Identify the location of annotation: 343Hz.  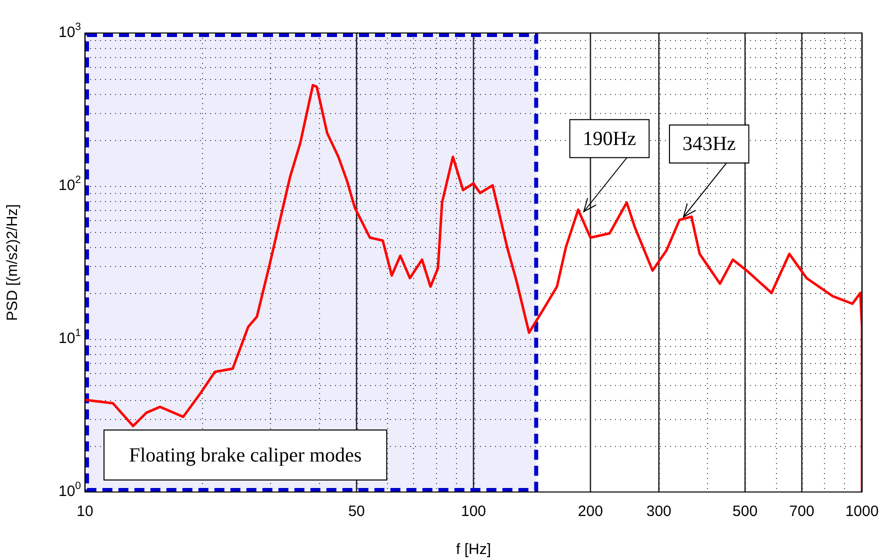
(709, 144).